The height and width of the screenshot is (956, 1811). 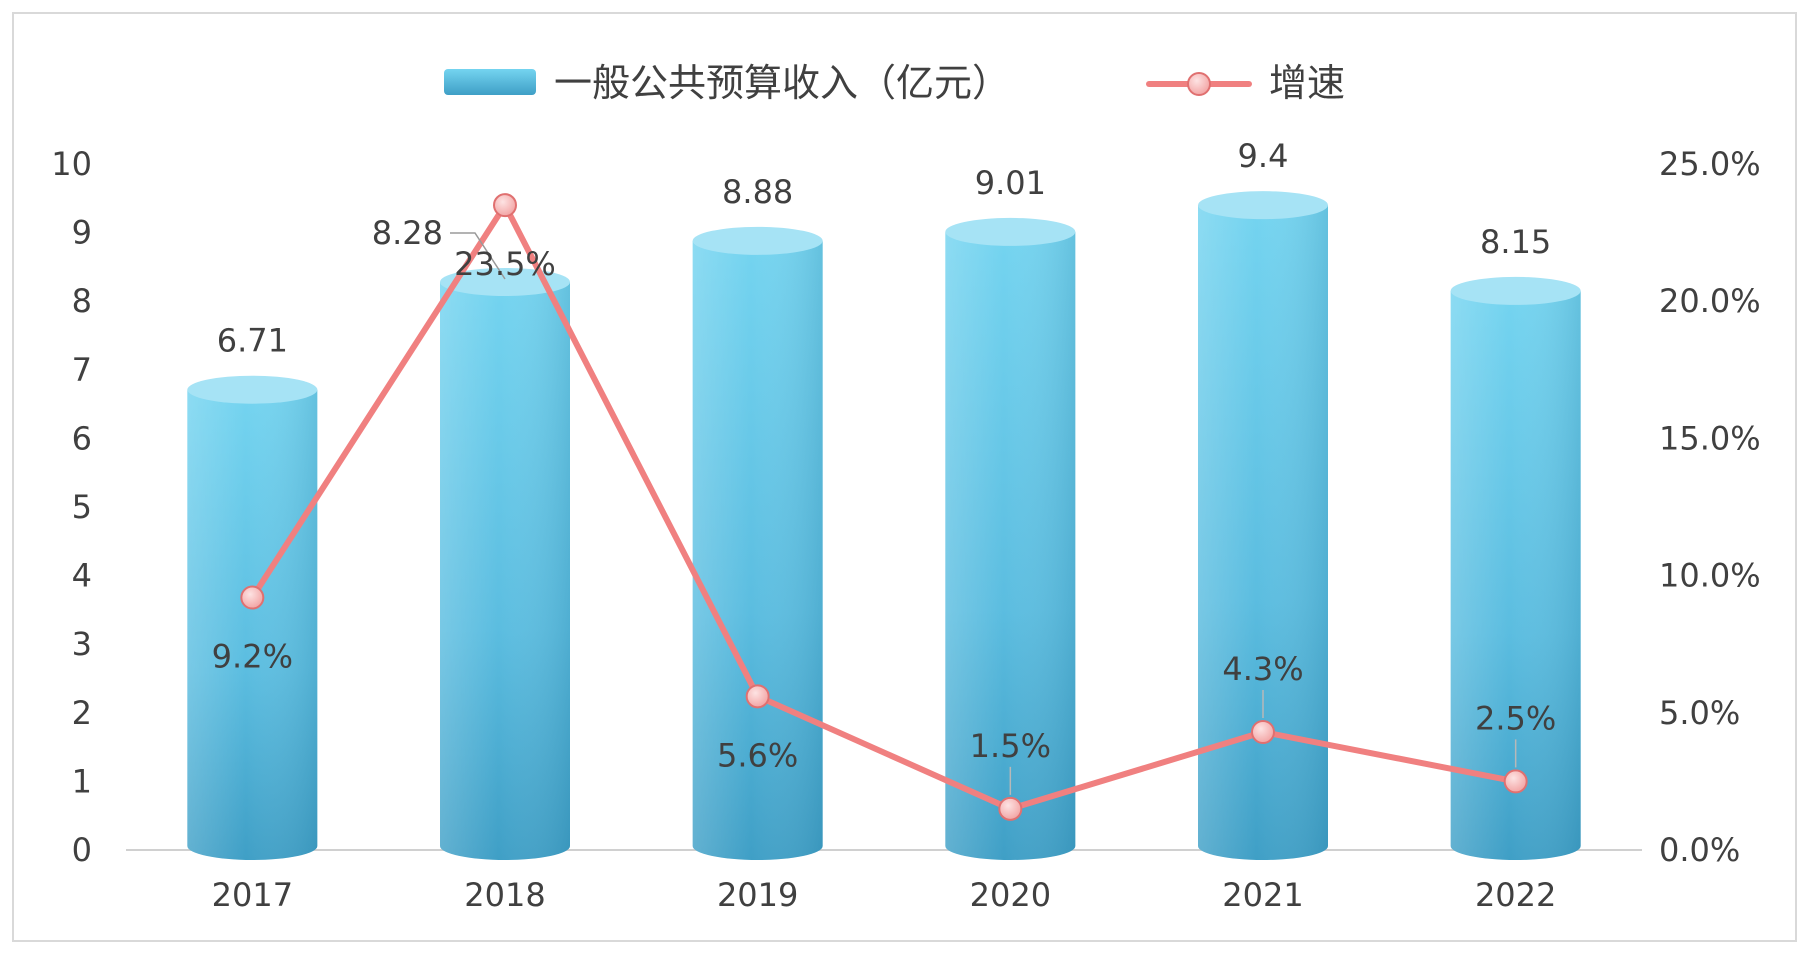 What do you see at coordinates (82, 301) in the screenshot?
I see `y-left-tick-label: 8` at bounding box center [82, 301].